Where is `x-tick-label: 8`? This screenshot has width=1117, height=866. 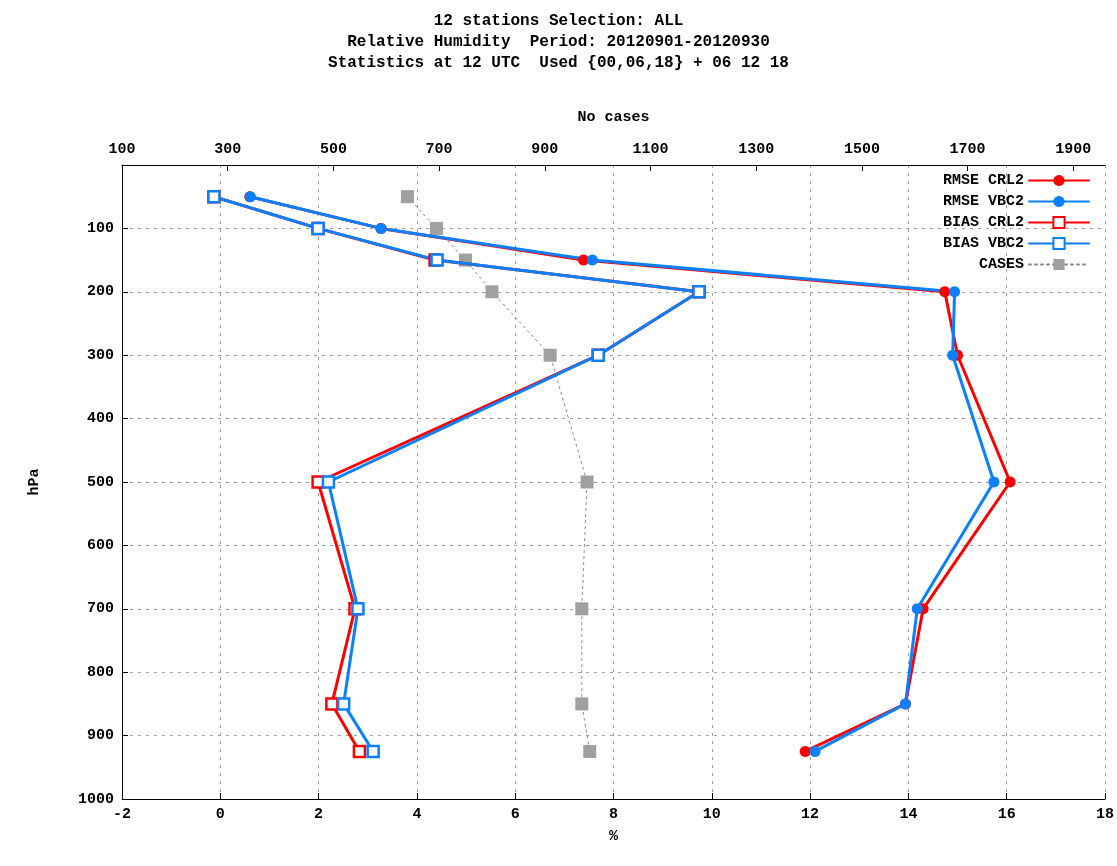
x-tick-label: 8 is located at coordinates (613, 814).